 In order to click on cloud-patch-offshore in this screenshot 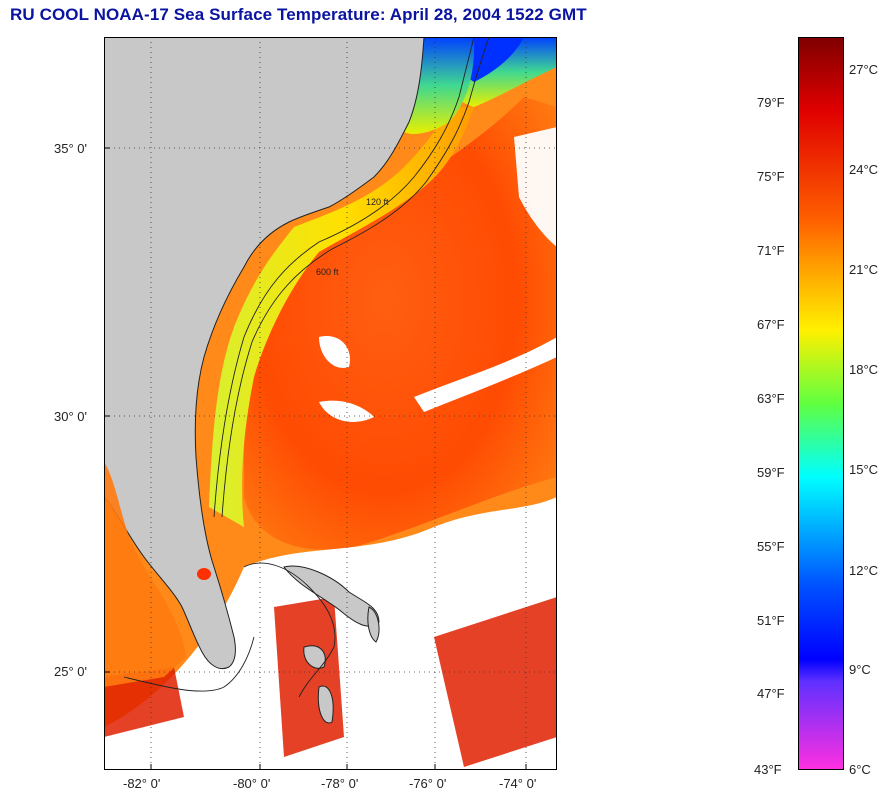, I will do `click(334, 352)`.